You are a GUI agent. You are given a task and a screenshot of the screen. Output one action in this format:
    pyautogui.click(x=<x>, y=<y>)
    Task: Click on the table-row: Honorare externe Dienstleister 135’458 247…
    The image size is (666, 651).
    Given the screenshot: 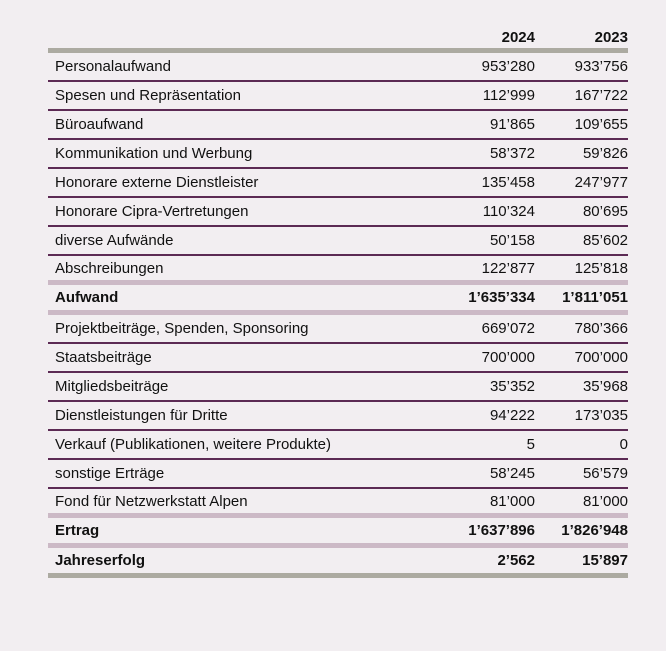 What is the action you would take?
    pyautogui.click(x=338, y=183)
    